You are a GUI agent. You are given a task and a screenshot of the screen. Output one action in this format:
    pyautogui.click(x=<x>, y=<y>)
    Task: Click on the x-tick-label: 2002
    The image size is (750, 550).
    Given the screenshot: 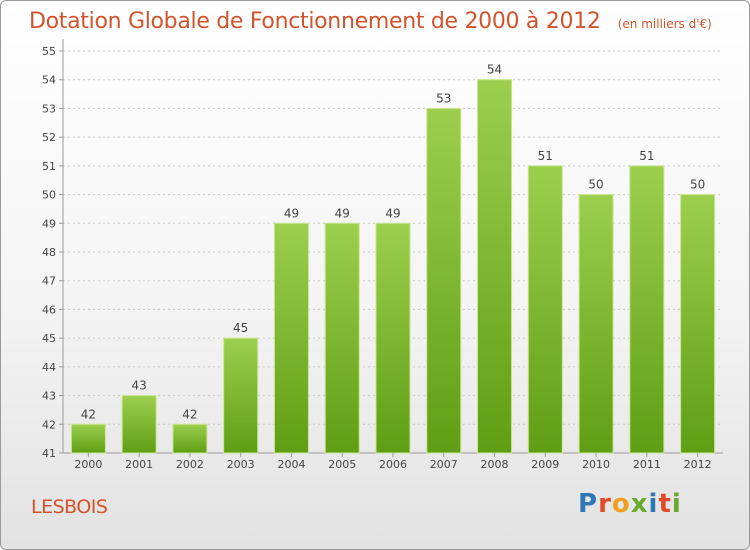 What is the action you would take?
    pyautogui.click(x=190, y=464)
    